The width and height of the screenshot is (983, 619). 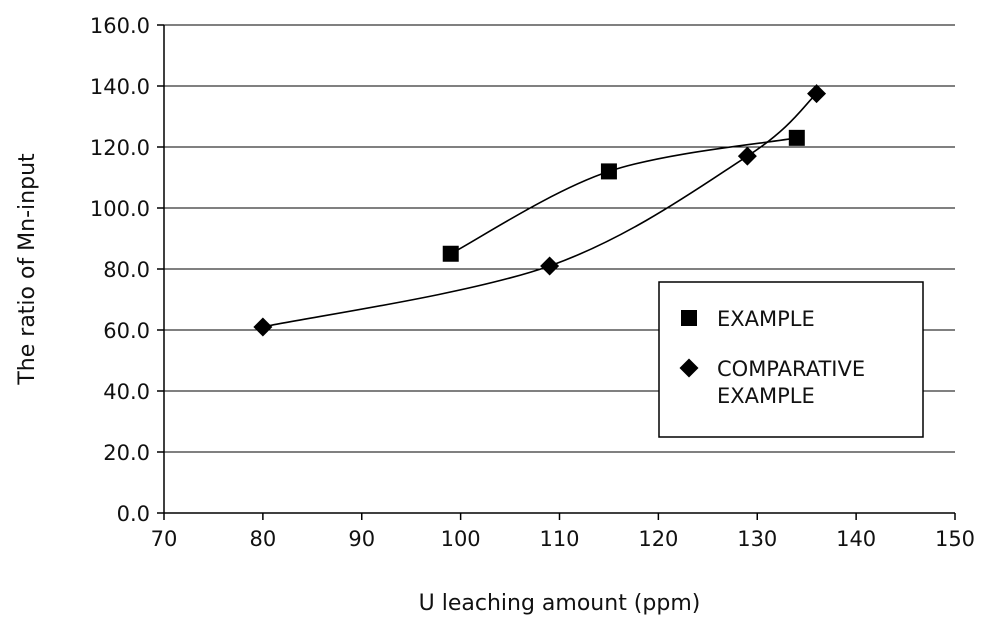 I want to click on y-tick-label: 0.0, so click(x=133, y=514).